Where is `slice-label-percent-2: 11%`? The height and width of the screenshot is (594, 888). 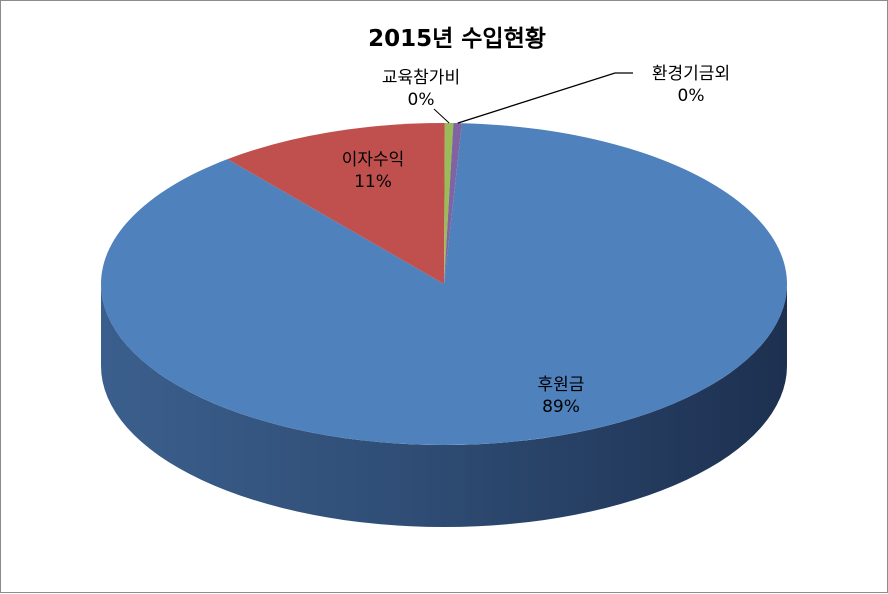
slice-label-percent-2: 11% is located at coordinates (373, 182).